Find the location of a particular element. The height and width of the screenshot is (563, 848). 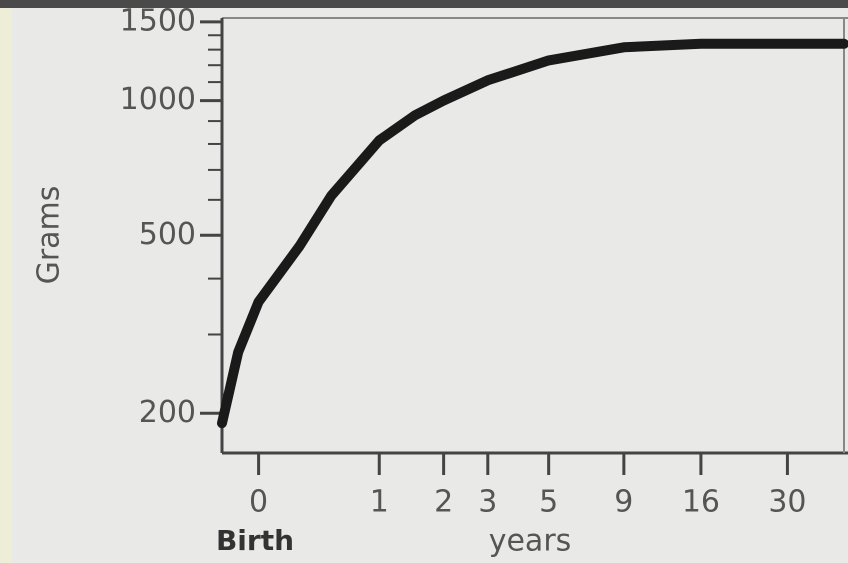

x-tick-label: 2 is located at coordinates (443, 502).